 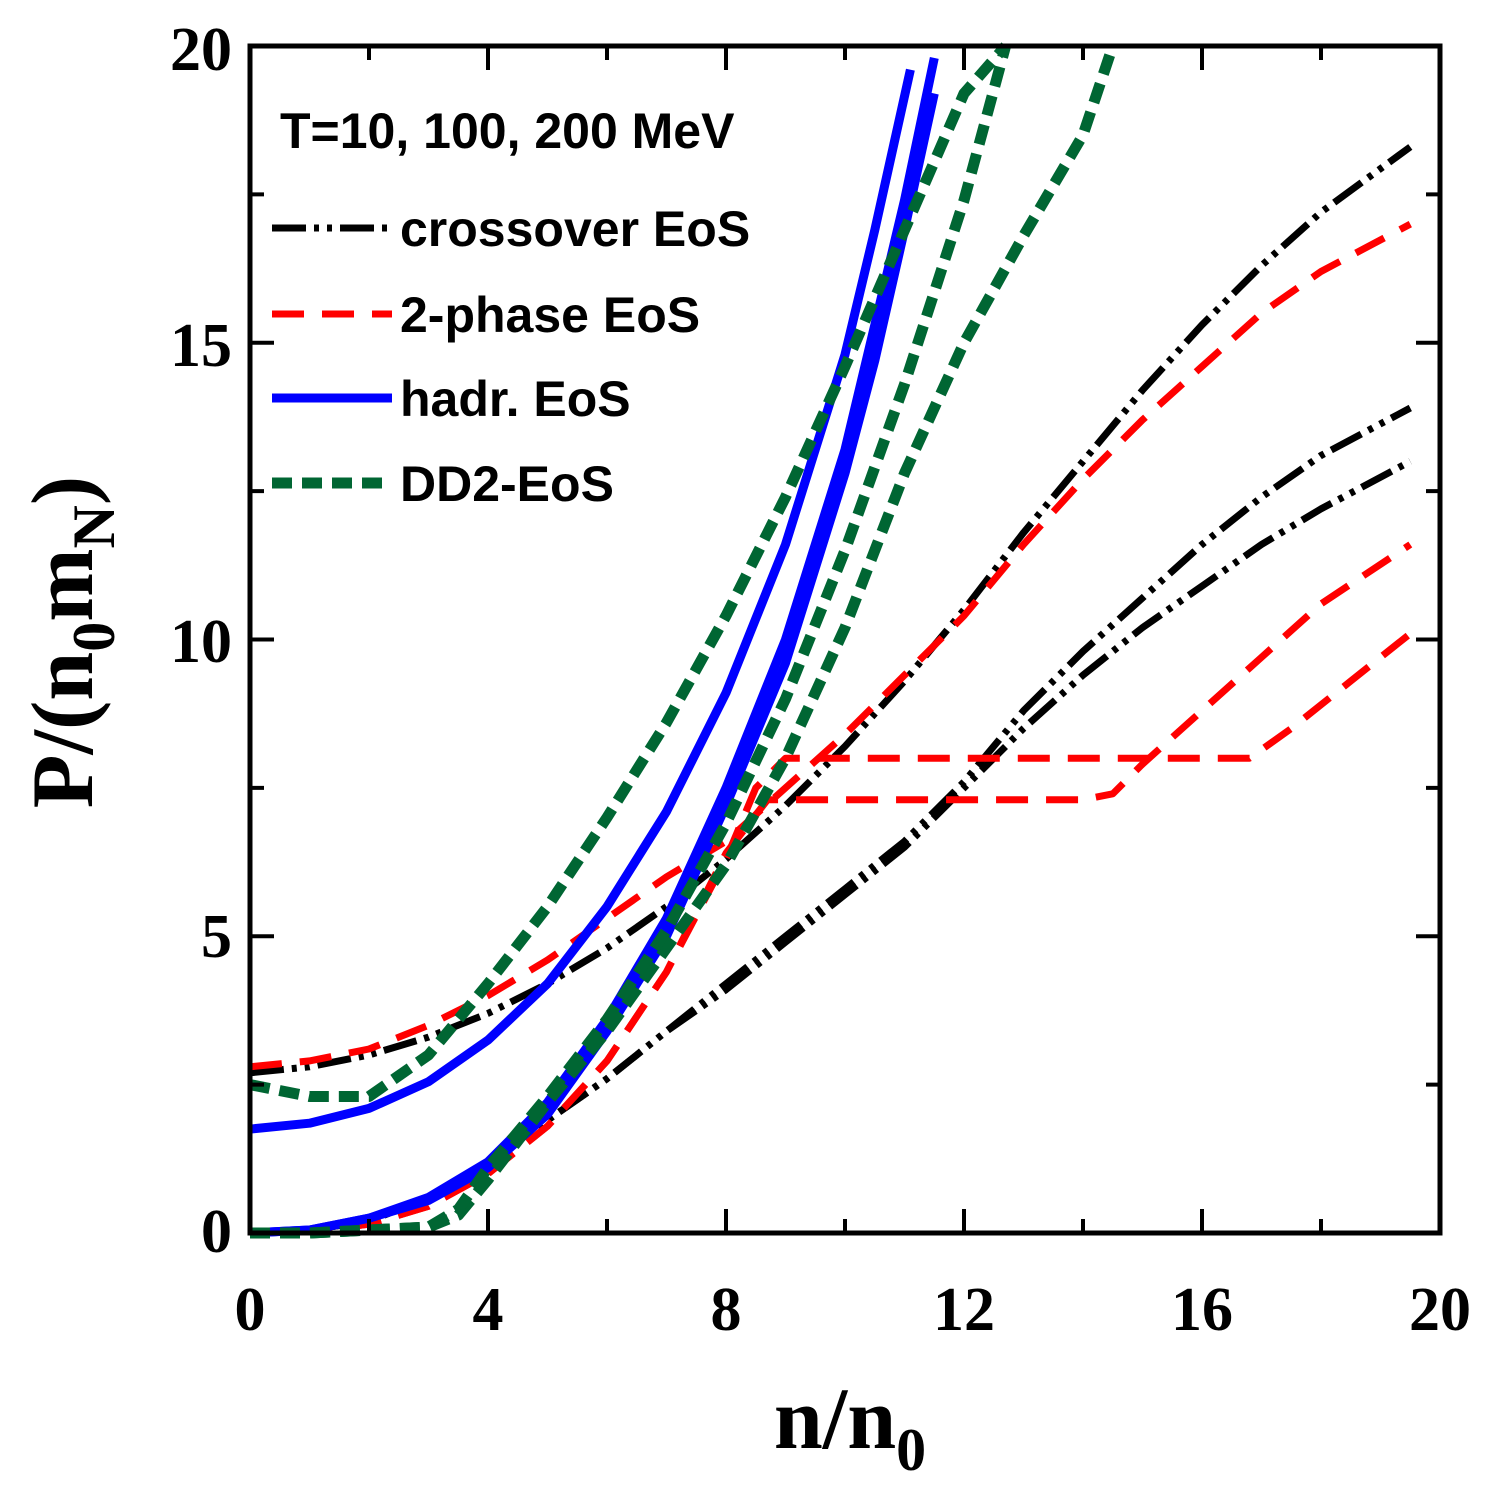 What do you see at coordinates (507, 484) in the screenshot?
I see `legend-label-dd2: DD2-EoS` at bounding box center [507, 484].